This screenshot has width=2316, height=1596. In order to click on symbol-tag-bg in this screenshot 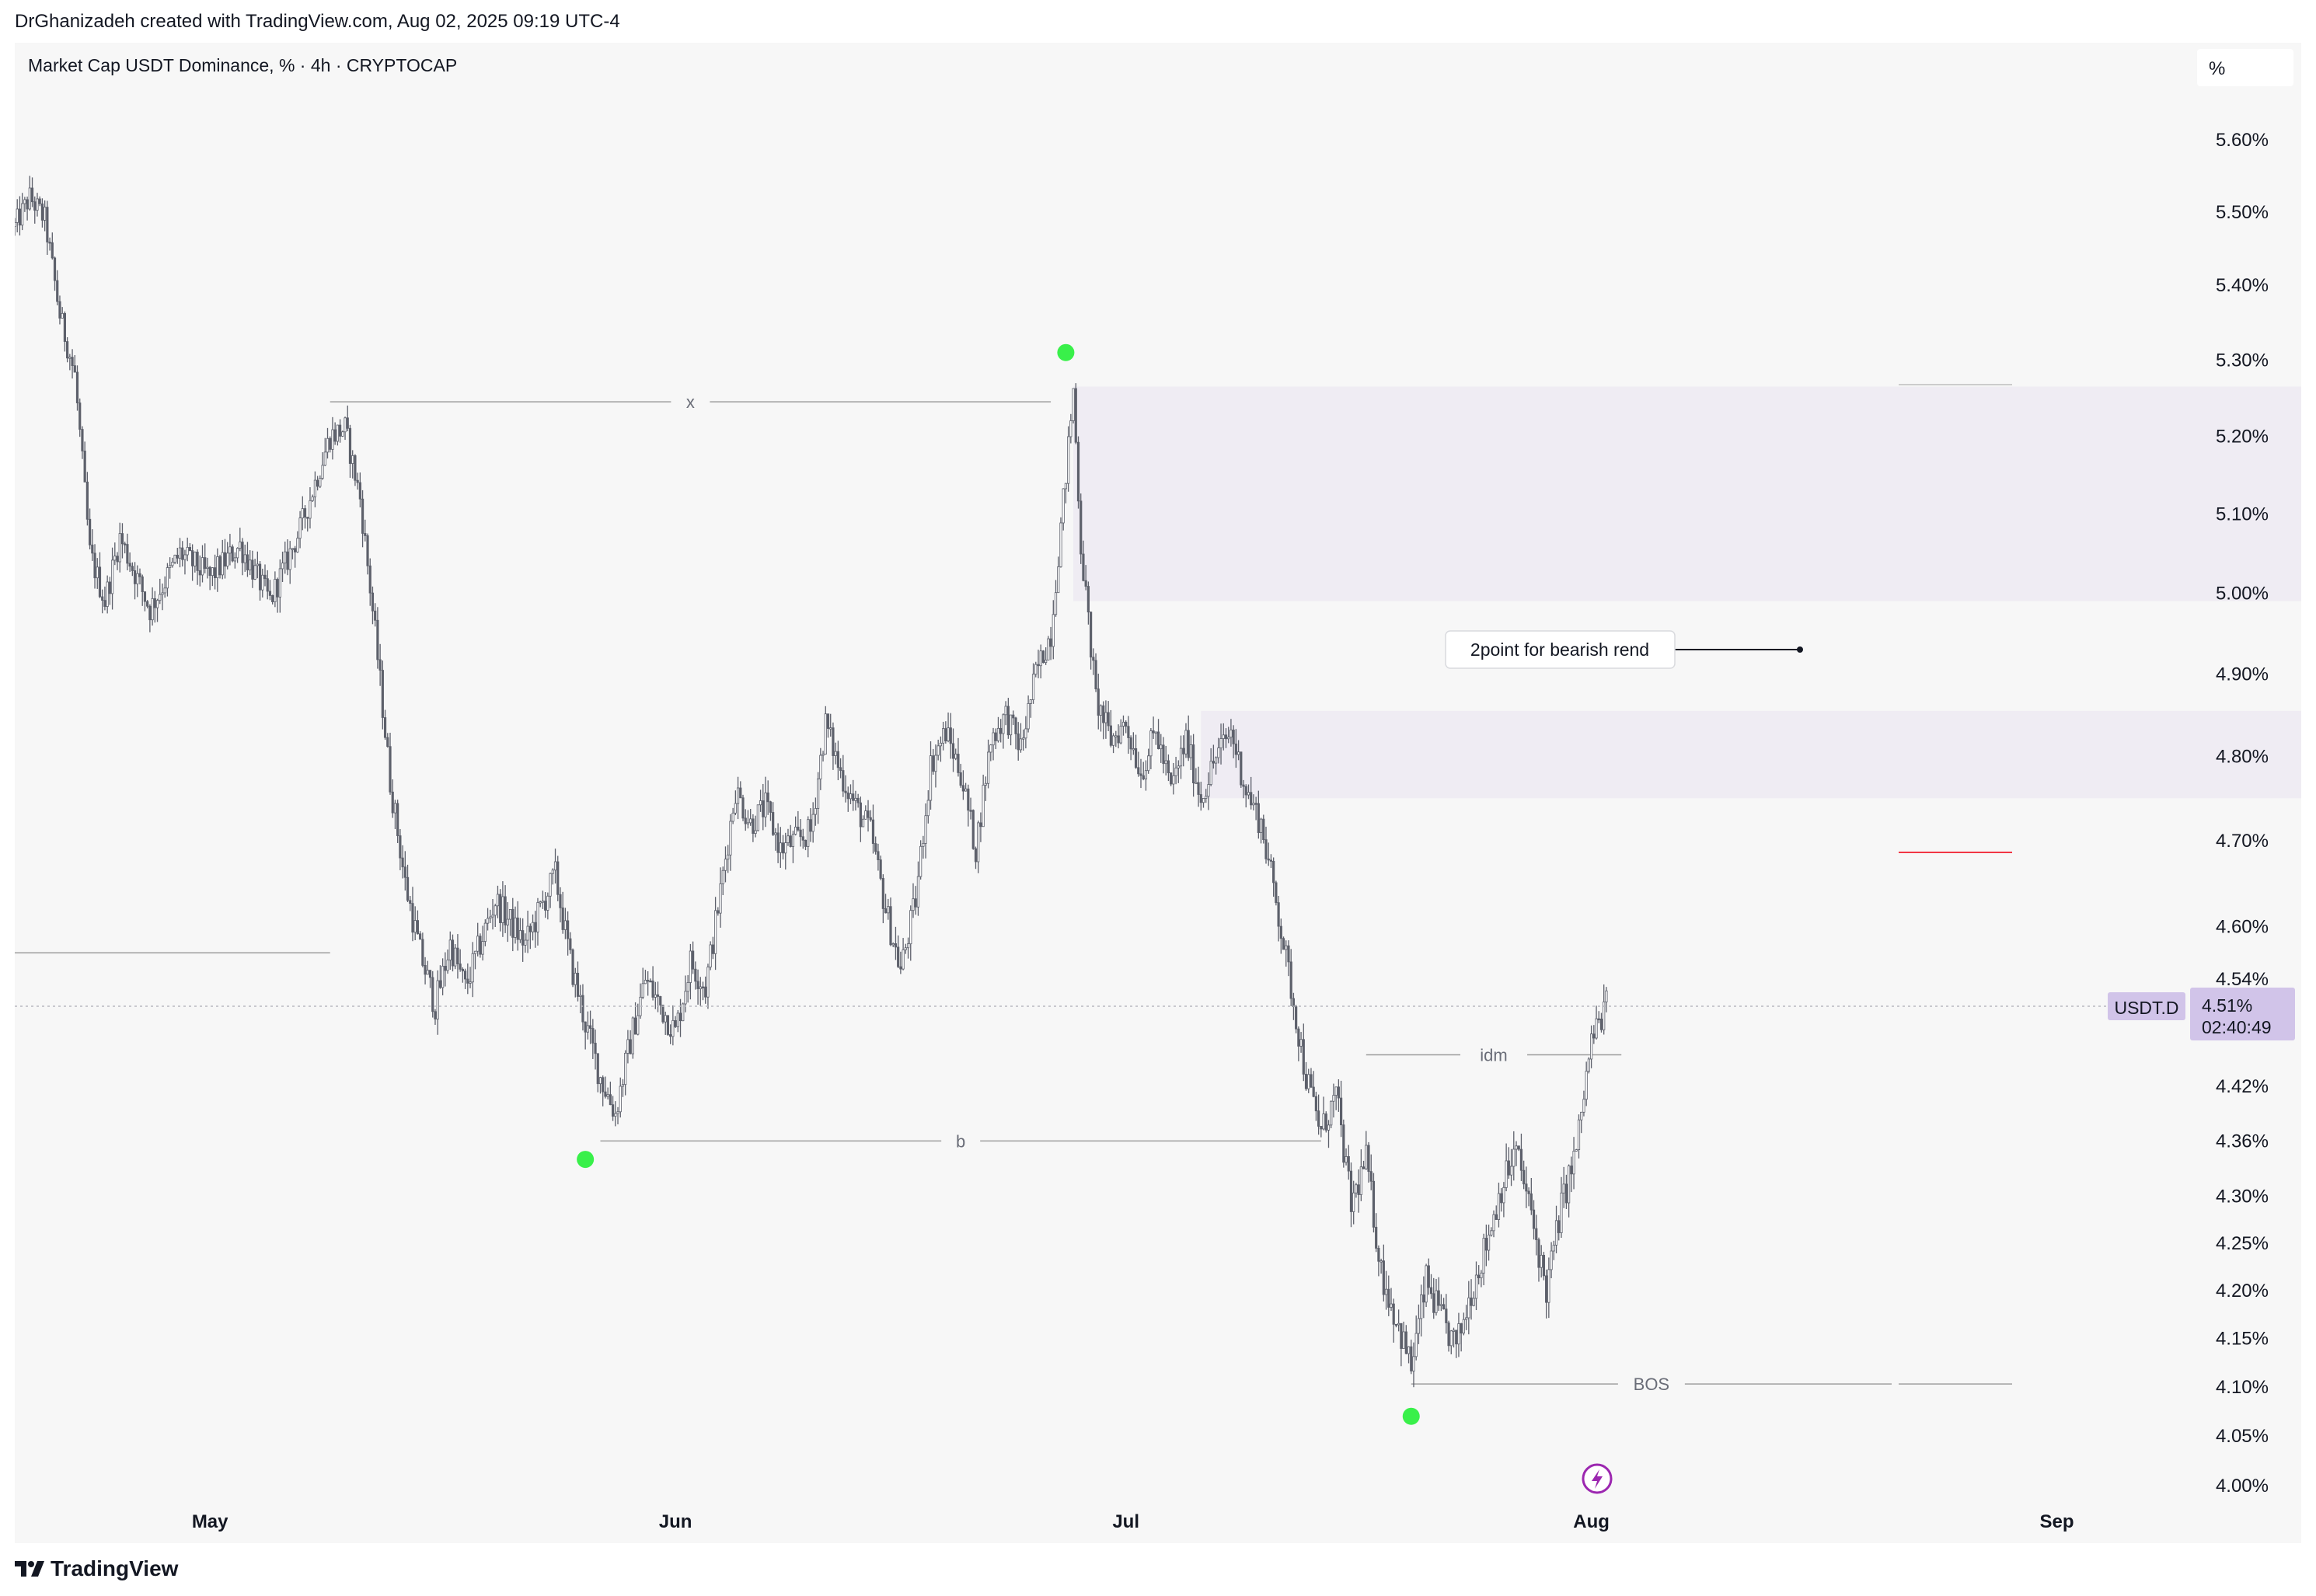, I will do `click(2146, 1006)`.